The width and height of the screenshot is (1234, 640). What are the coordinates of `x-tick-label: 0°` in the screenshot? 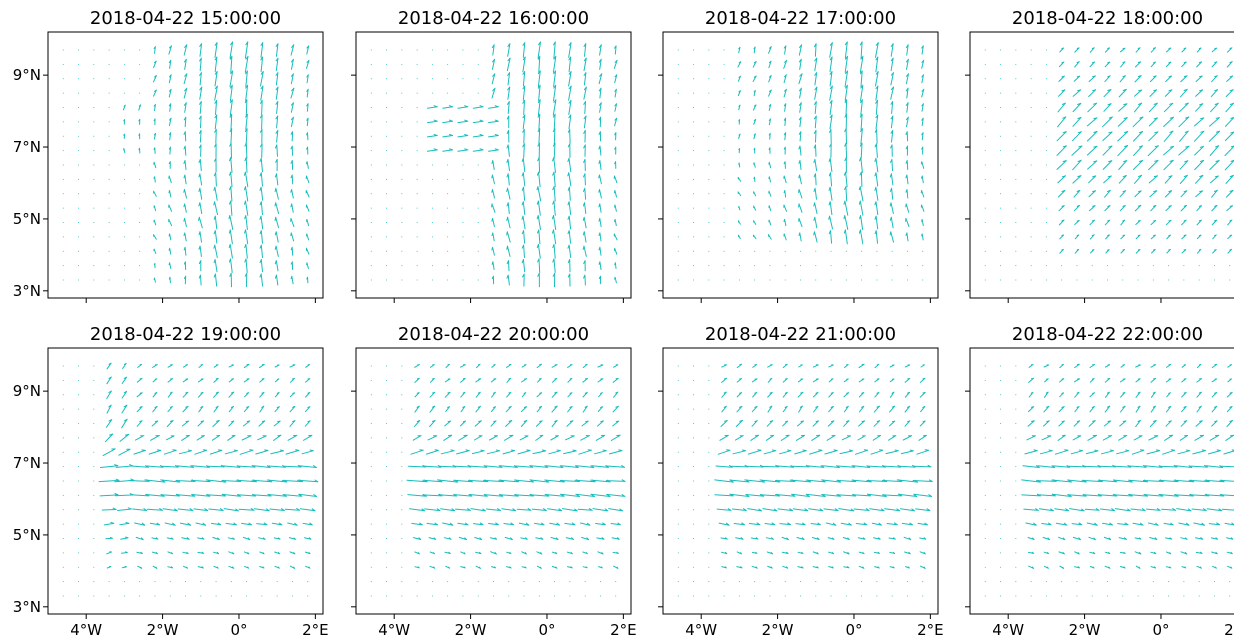 It's located at (546, 630).